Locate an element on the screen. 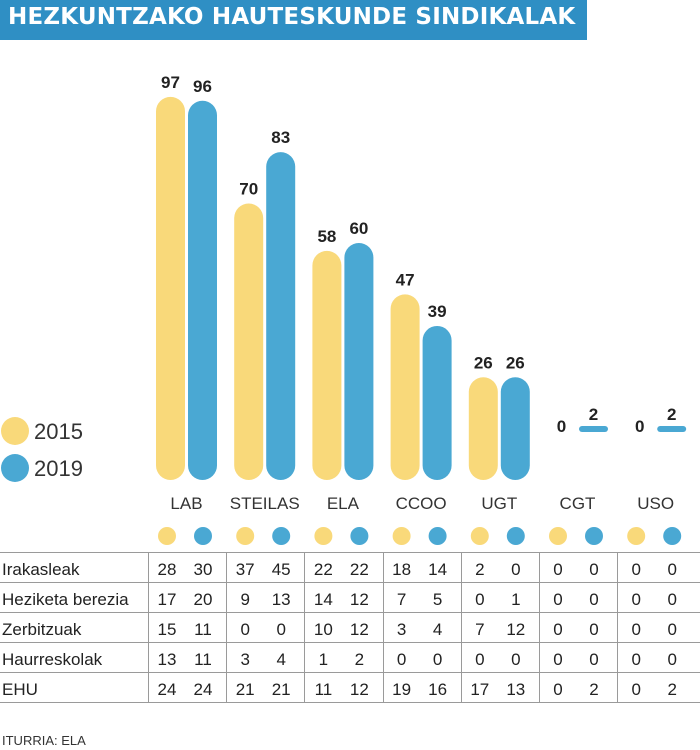 The height and width of the screenshot is (750, 700). table-row: Haurreskolak 13 11 3 4 1 2 0 0 0 0 0 0 0 0 is located at coordinates (350, 657).